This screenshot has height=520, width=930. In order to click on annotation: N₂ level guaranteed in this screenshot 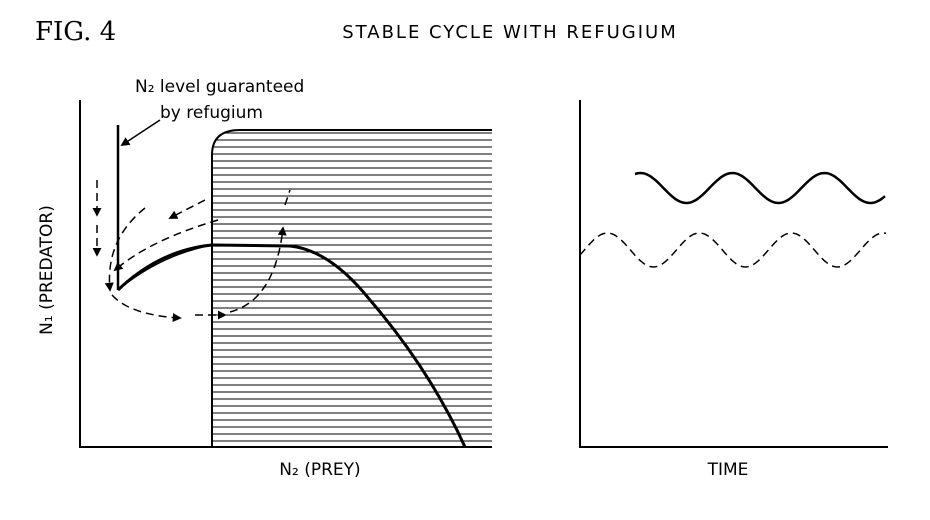, I will do `click(219, 87)`.